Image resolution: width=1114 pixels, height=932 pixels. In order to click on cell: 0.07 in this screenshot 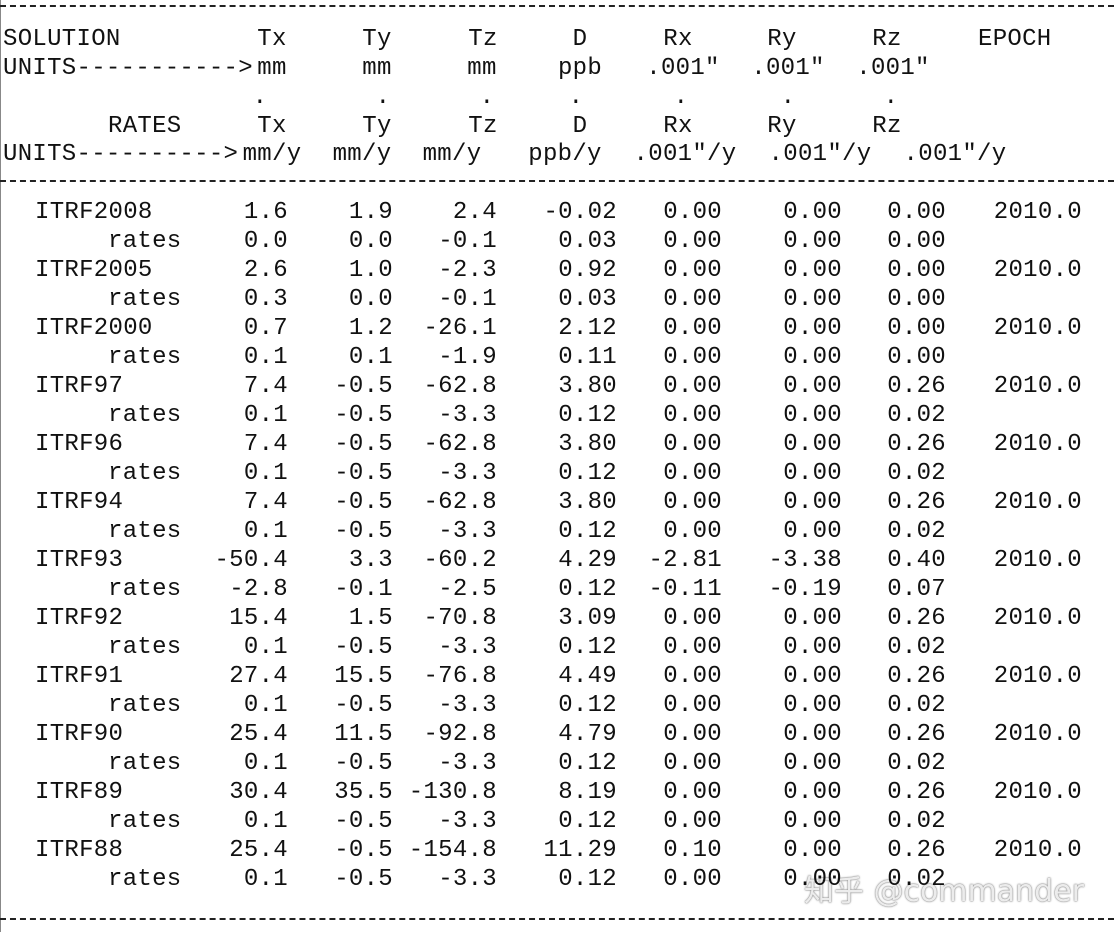, I will do `click(916, 589)`.